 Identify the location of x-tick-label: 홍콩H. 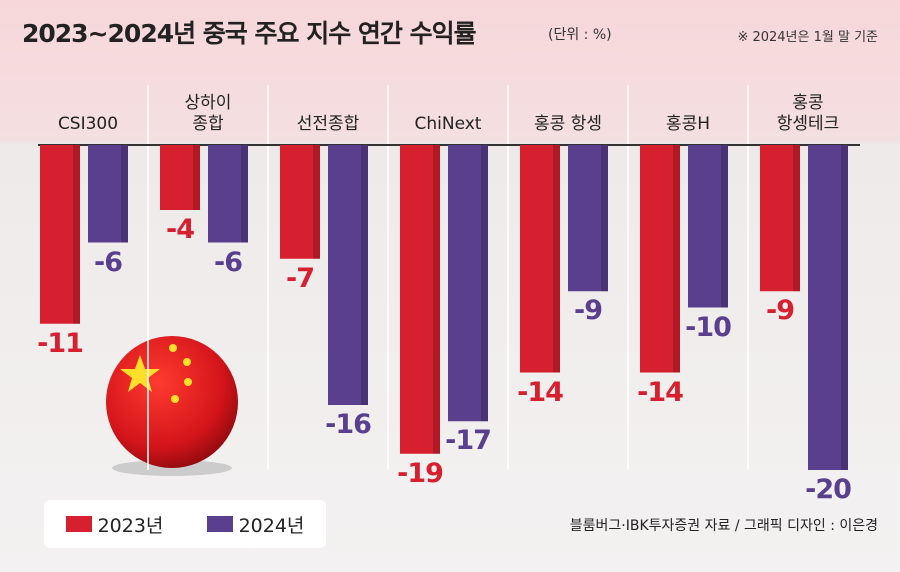
(688, 124).